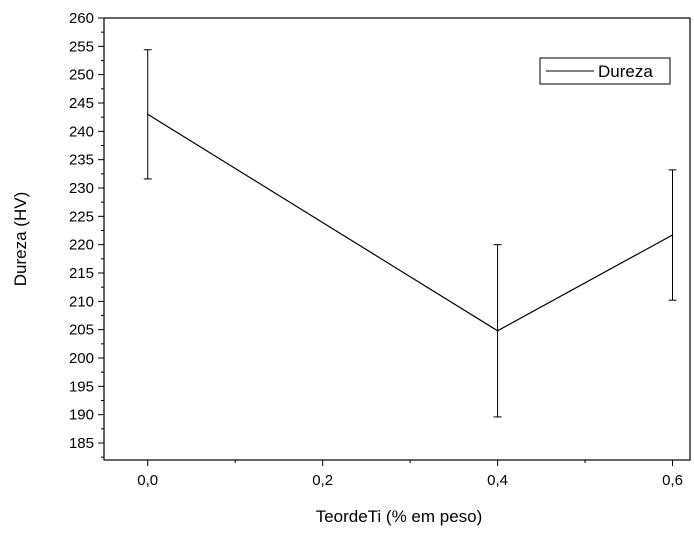 This screenshot has width=694, height=533. What do you see at coordinates (81, 46) in the screenshot?
I see `y-tick-label: 255` at bounding box center [81, 46].